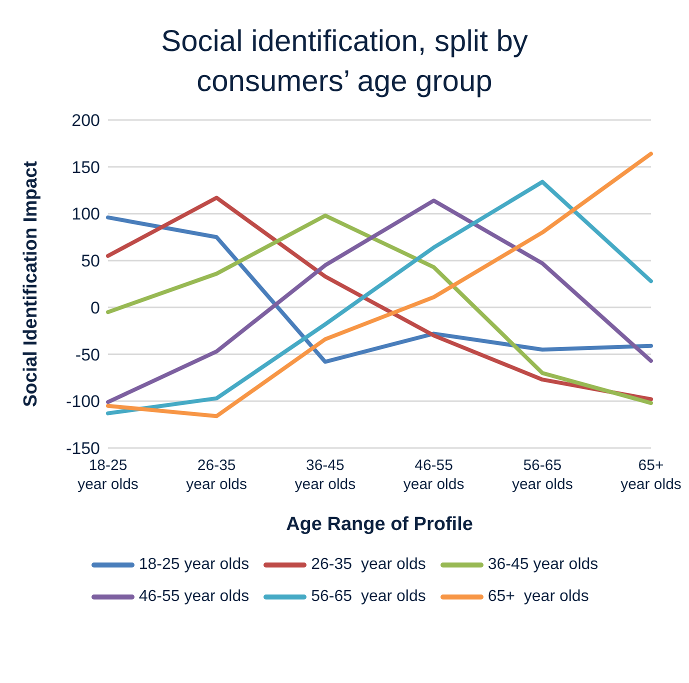 This screenshot has width=689, height=683. Describe the element at coordinates (368, 565) in the screenshot. I see `legend-label: 26-35 year olds` at that location.